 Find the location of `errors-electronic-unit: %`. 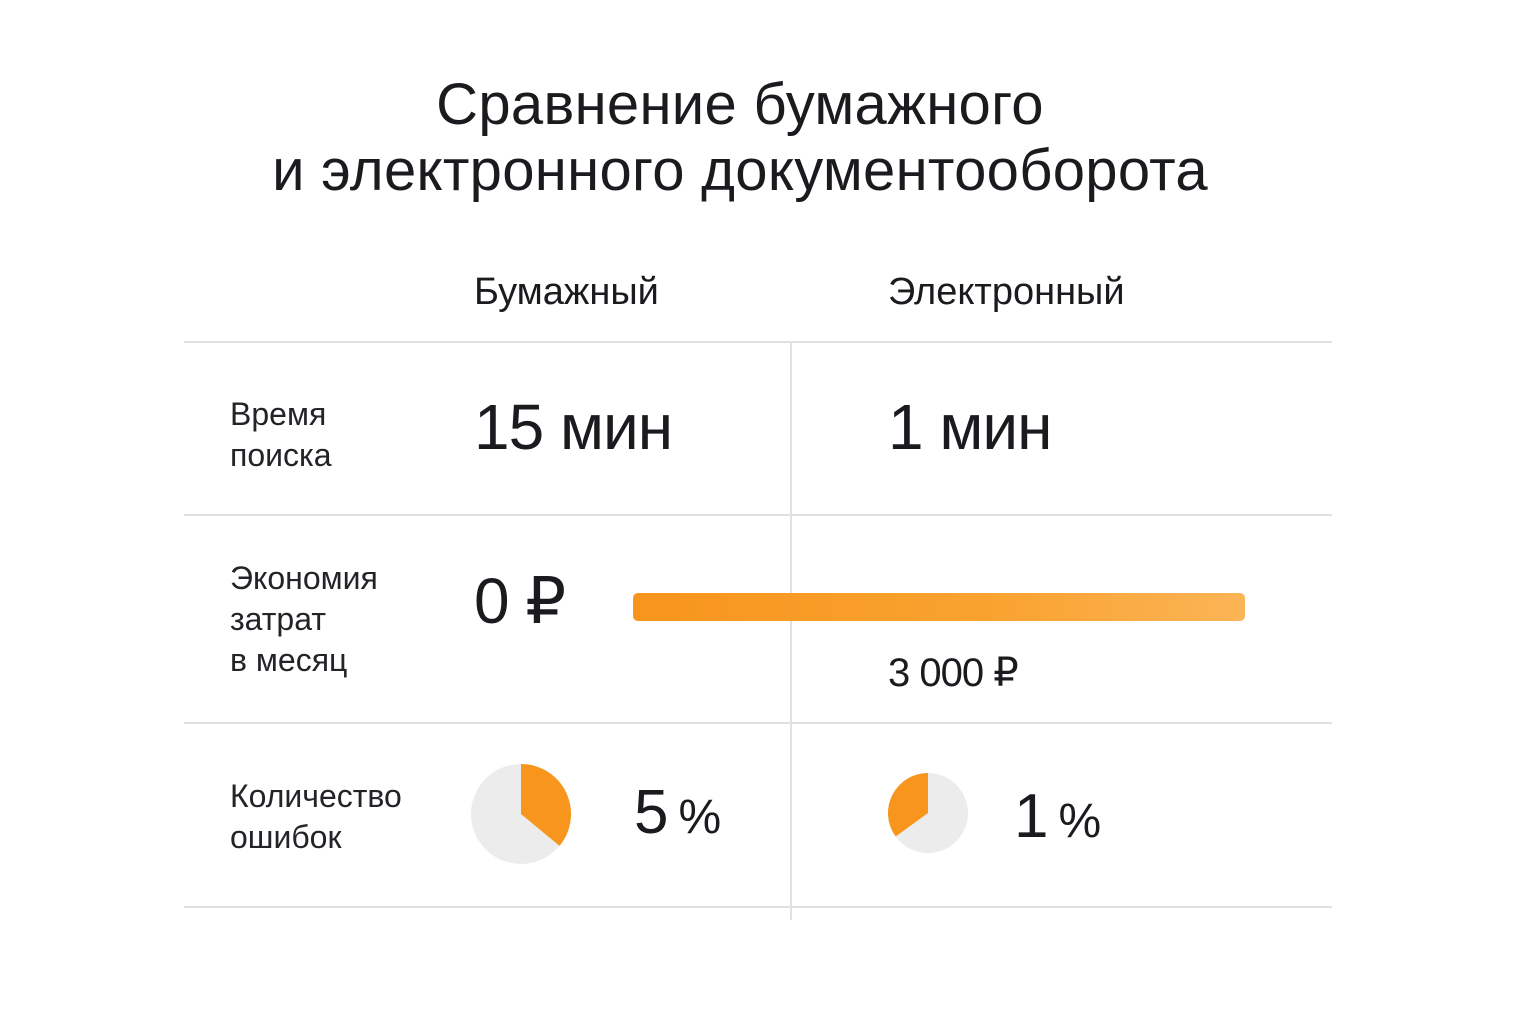

errors-electronic-unit: % is located at coordinates (1080, 821).